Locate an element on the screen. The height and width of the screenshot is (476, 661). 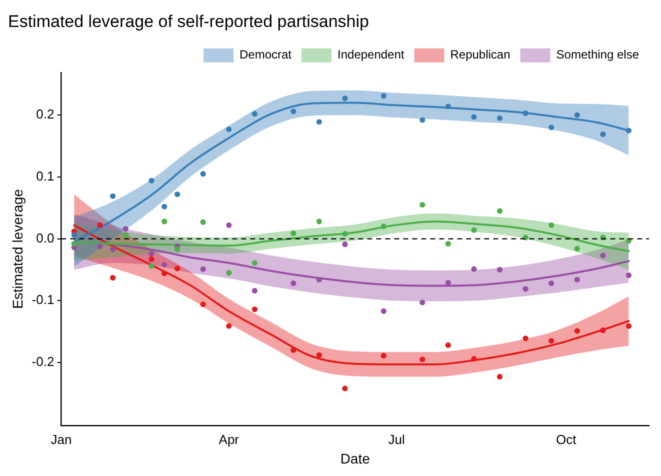
y-tick-label: -0.2 is located at coordinates (43, 362).